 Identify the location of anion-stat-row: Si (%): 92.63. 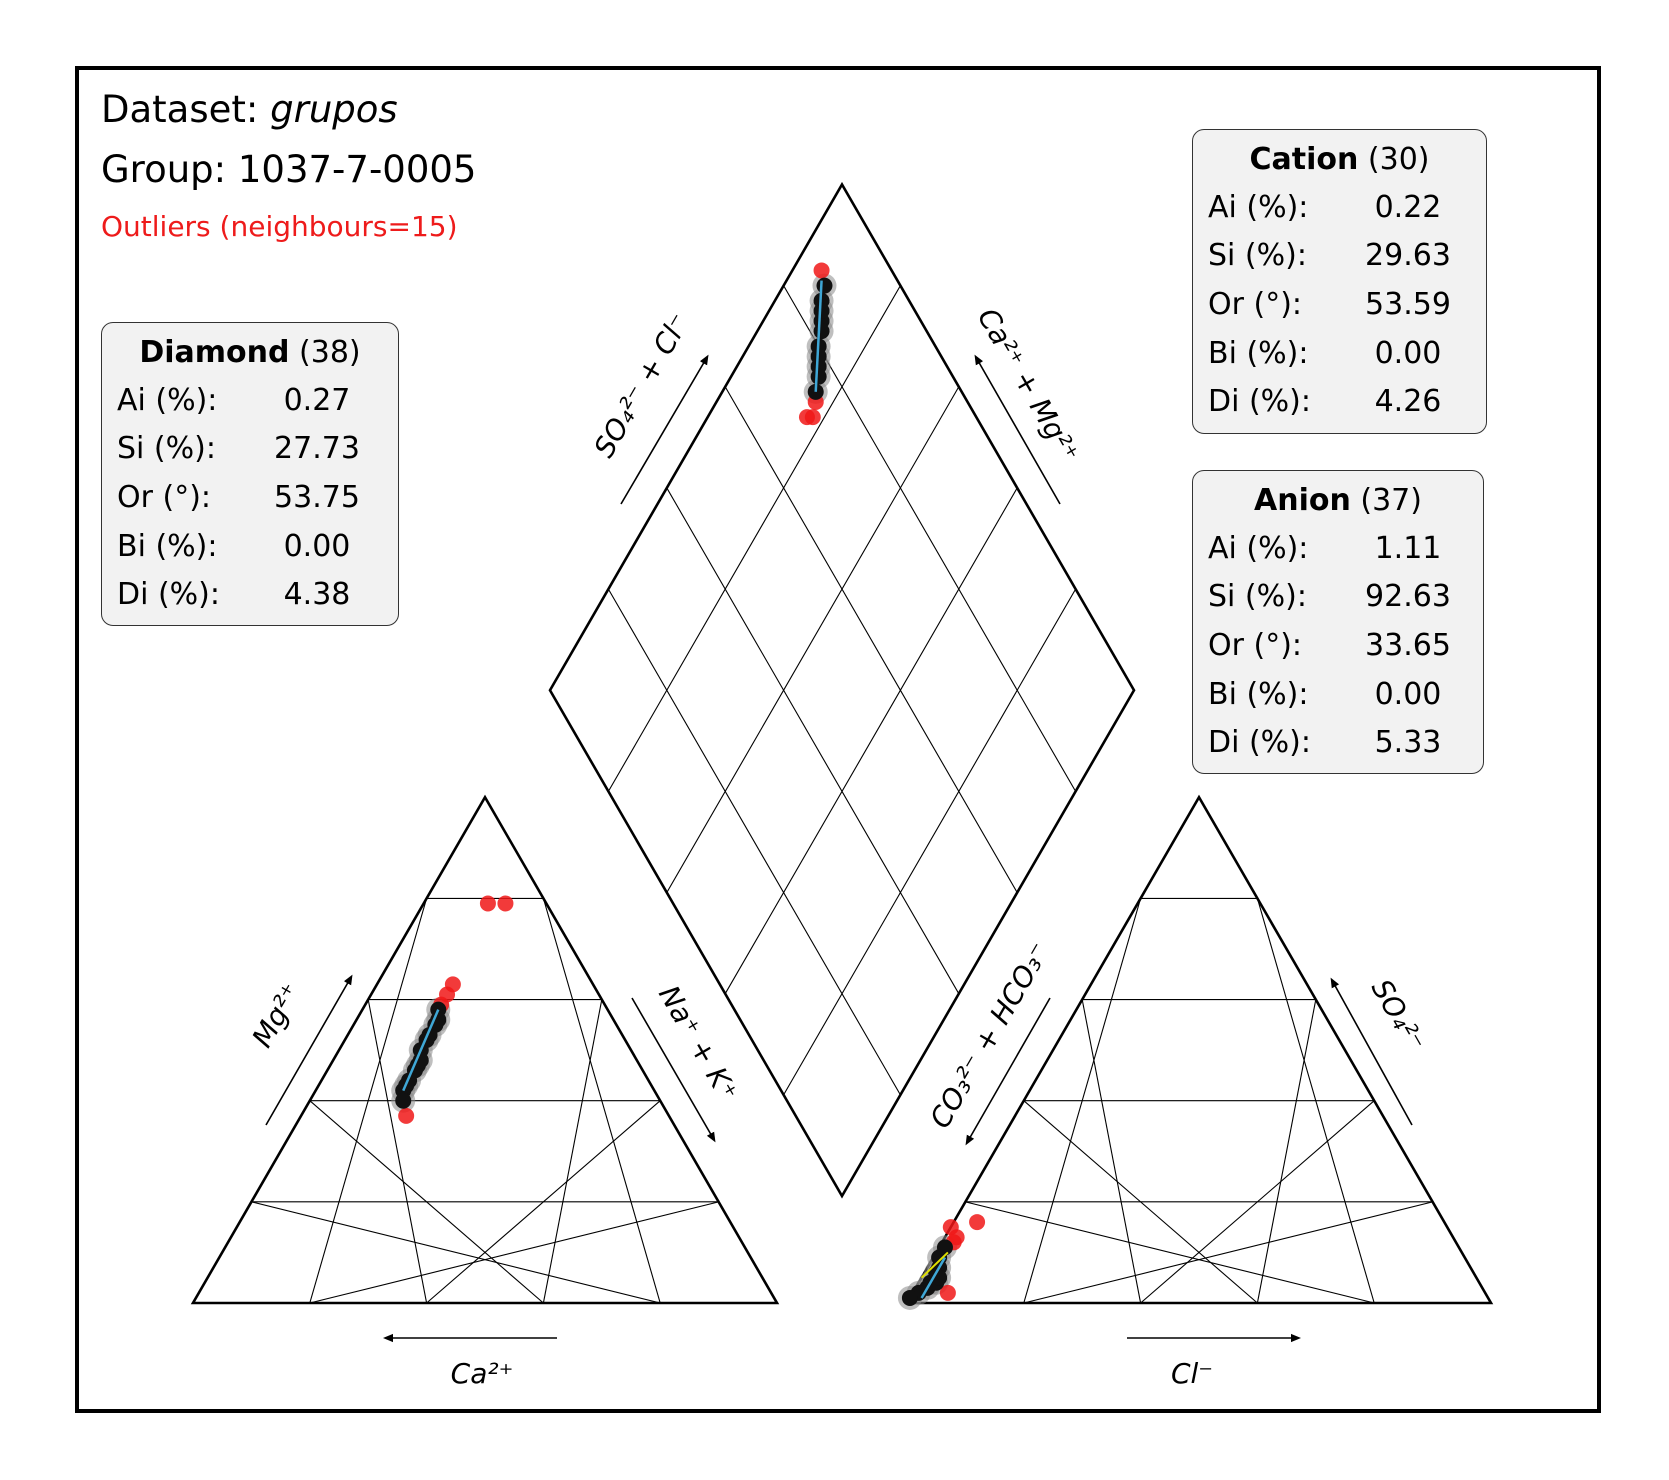
(1340, 596).